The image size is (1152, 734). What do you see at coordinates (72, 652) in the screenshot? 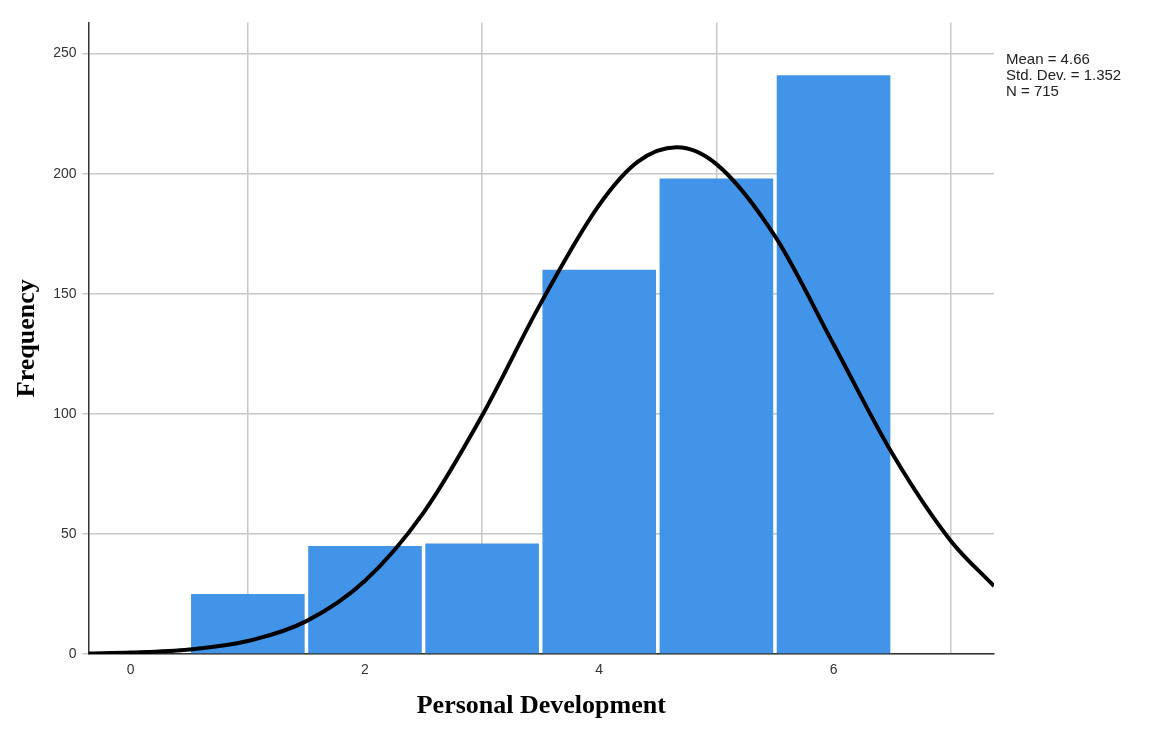
I see `y-tick-label: 0` at bounding box center [72, 652].